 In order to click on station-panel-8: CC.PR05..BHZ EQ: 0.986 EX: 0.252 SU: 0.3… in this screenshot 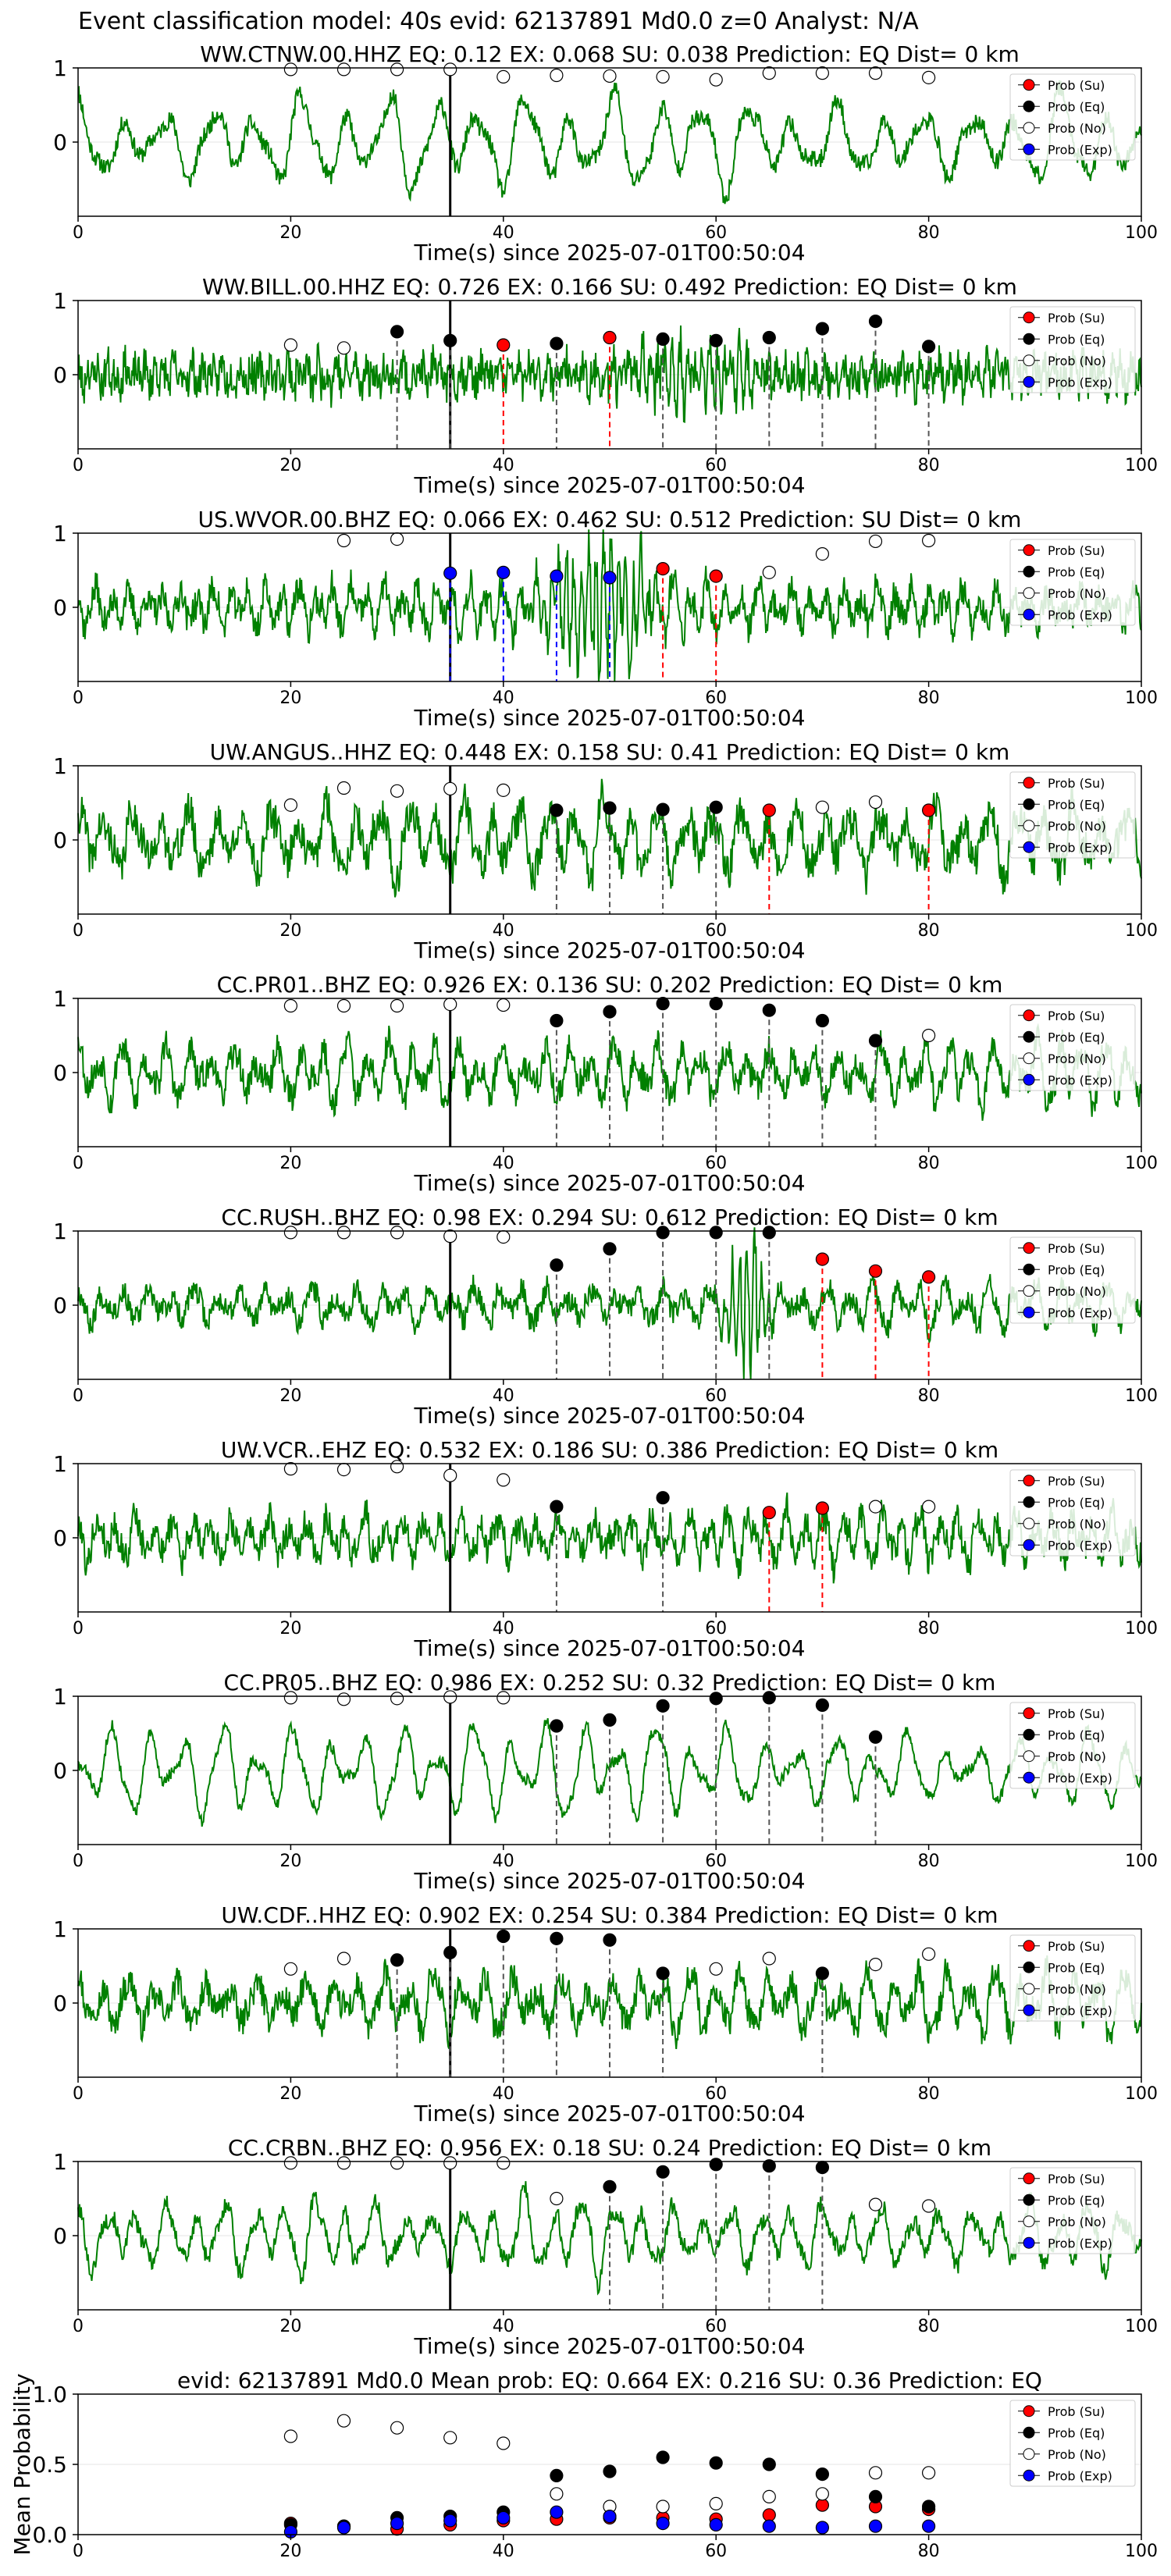, I will do `click(605, 1782)`.